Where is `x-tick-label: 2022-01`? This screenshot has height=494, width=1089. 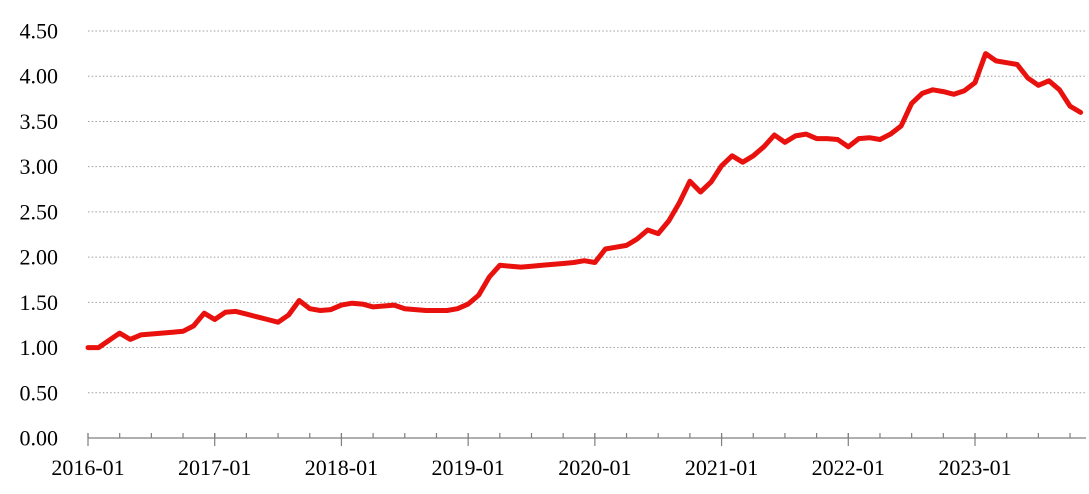
x-tick-label: 2022-01 is located at coordinates (848, 467).